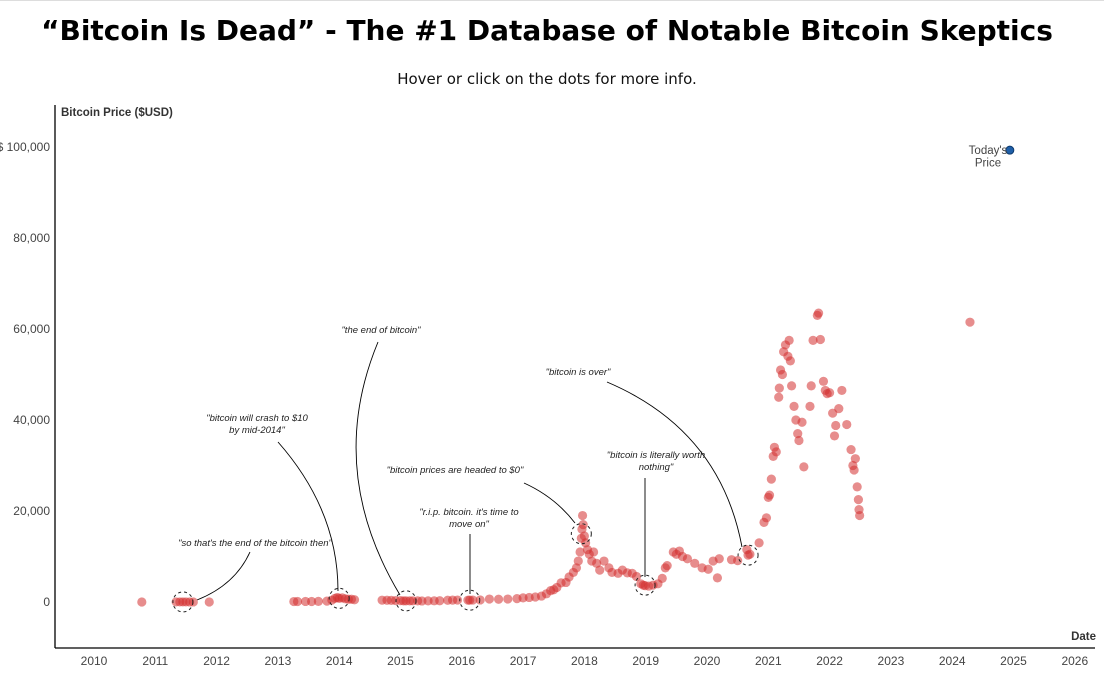 The image size is (1104, 684). What do you see at coordinates (988, 164) in the screenshot?
I see `today-price-label: Price` at bounding box center [988, 164].